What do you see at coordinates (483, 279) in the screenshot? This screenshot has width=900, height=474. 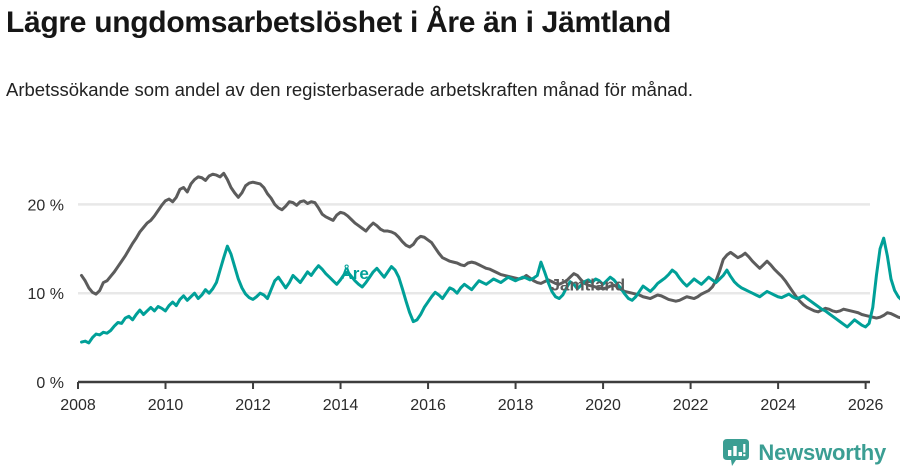 I see `series-inline-labels: Åre Jämtland` at bounding box center [483, 279].